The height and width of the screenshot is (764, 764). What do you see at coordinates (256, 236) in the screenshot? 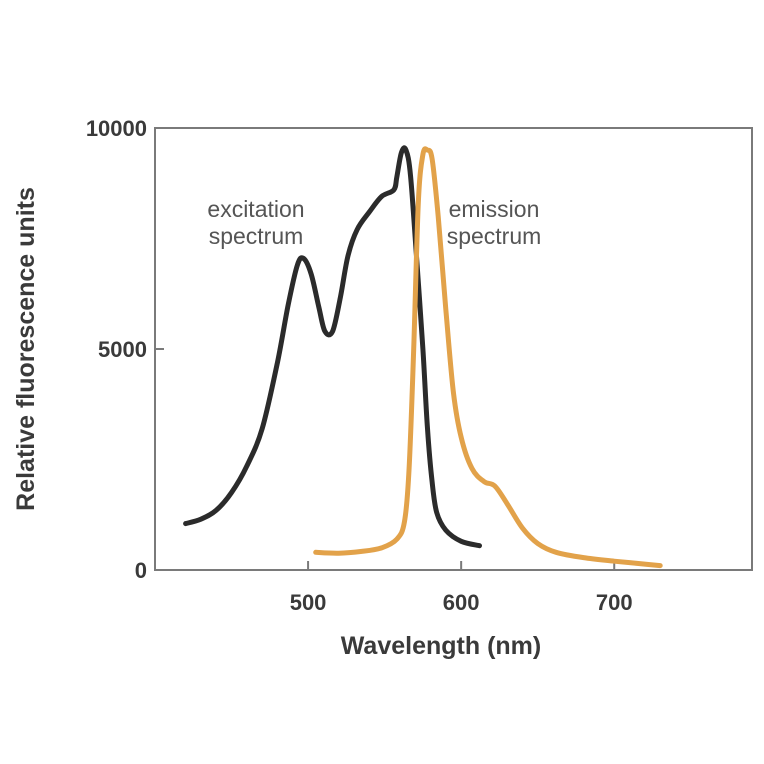
I see `excitation-label-line-2: spectrum` at bounding box center [256, 236].